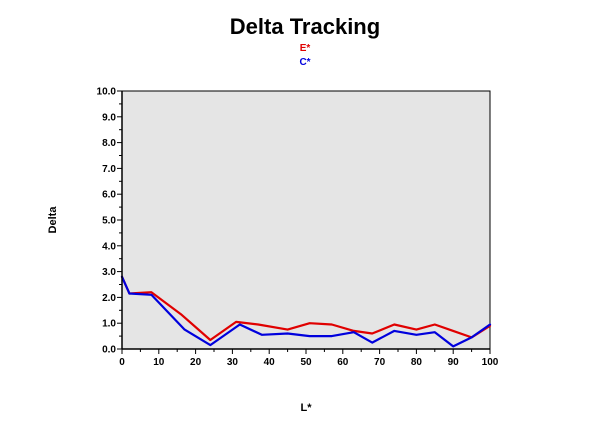  I want to click on chart-title: Delta Tracking, so click(305, 26).